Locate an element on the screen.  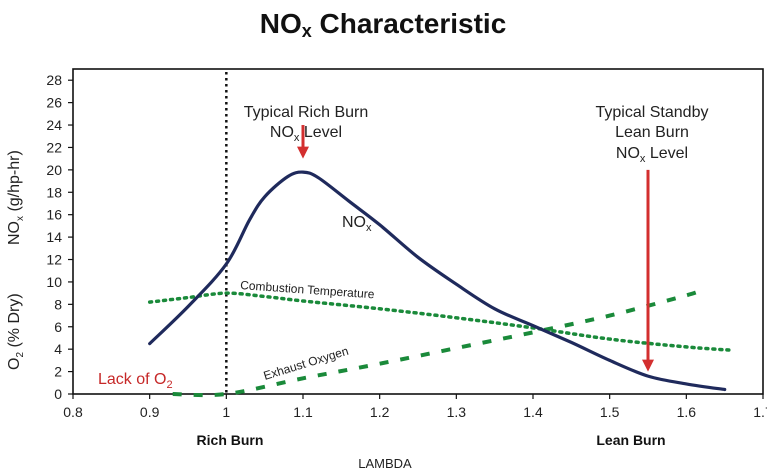
x-tick-label: 1.4 is located at coordinates (533, 412).